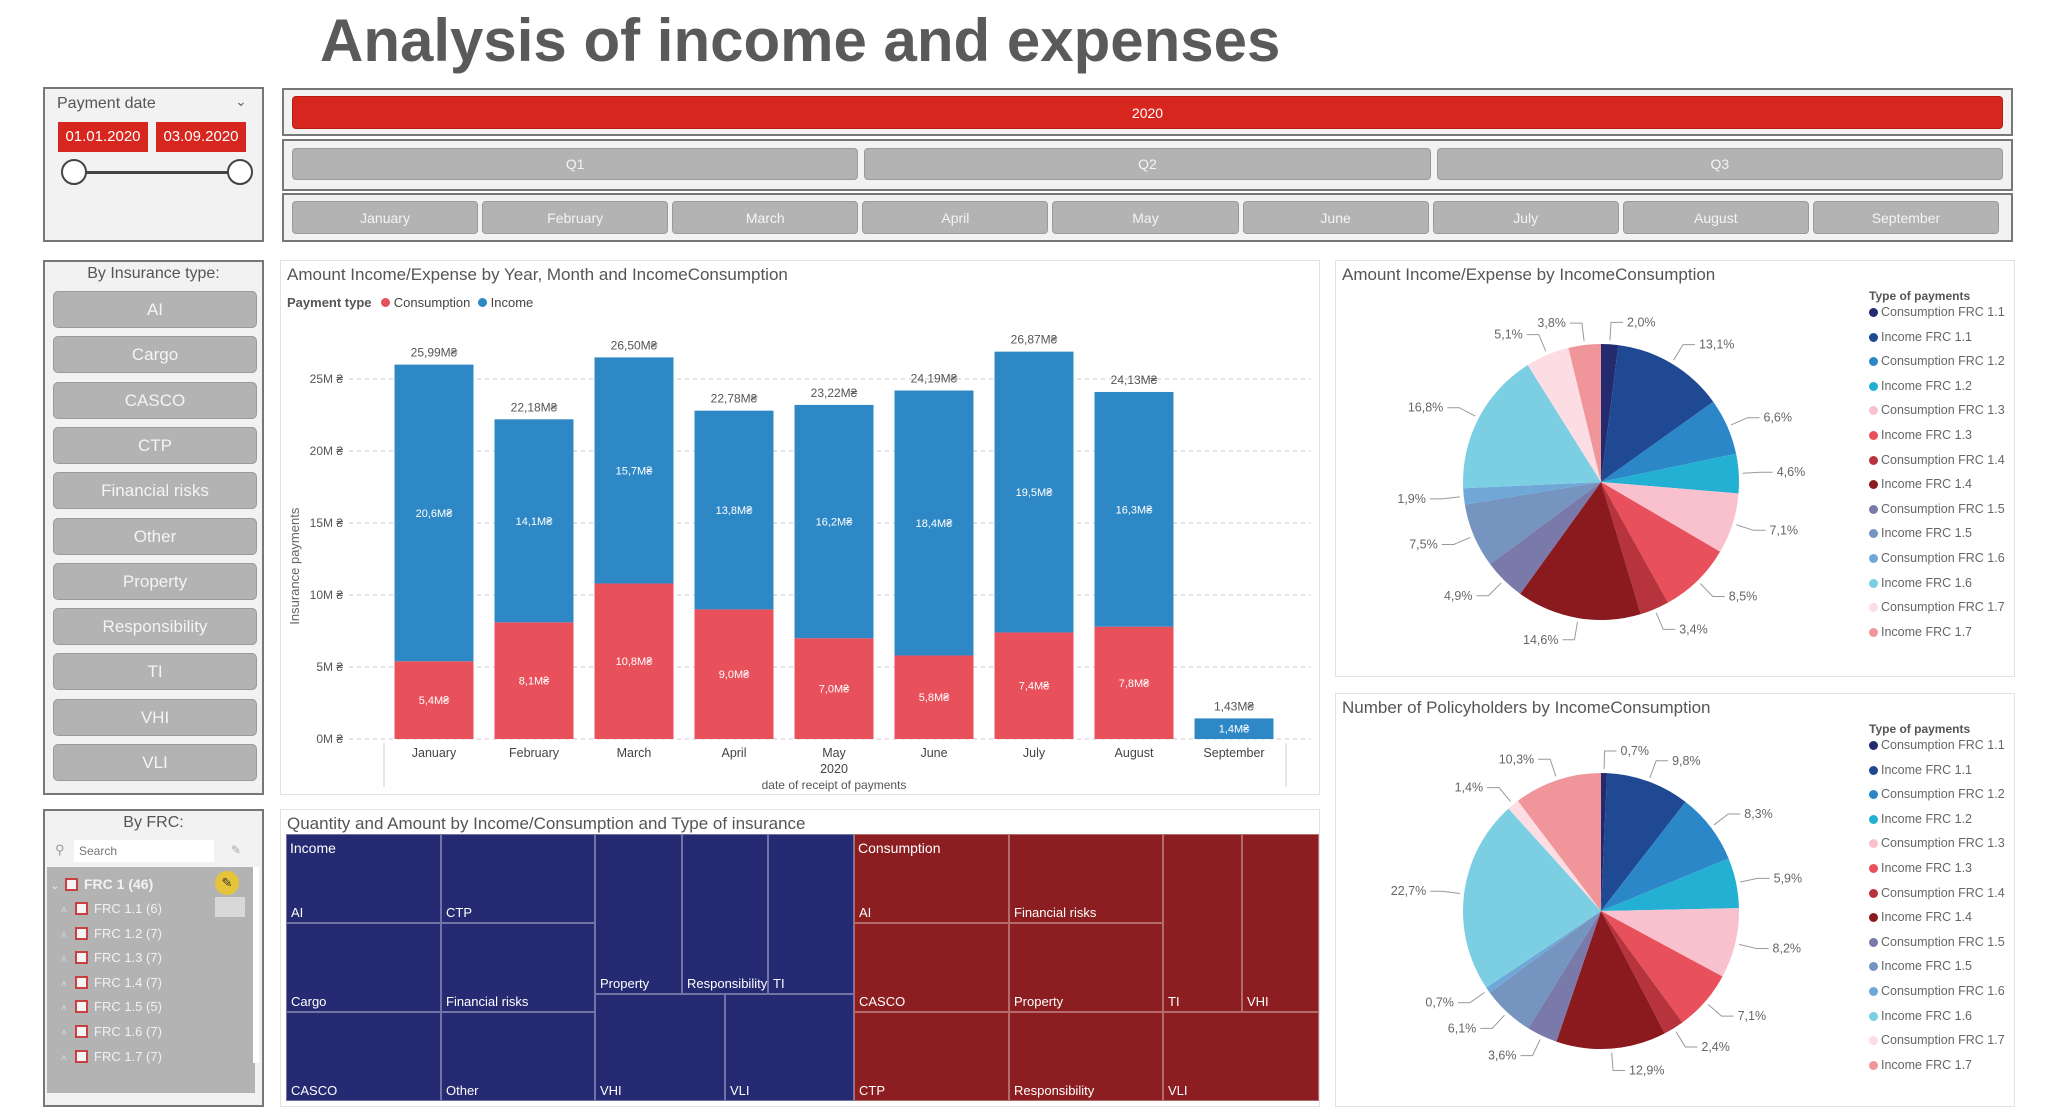 This screenshot has height=1107, width=2048. What do you see at coordinates (227, 883) in the screenshot?
I see `pencil-icon: ✎` at bounding box center [227, 883].